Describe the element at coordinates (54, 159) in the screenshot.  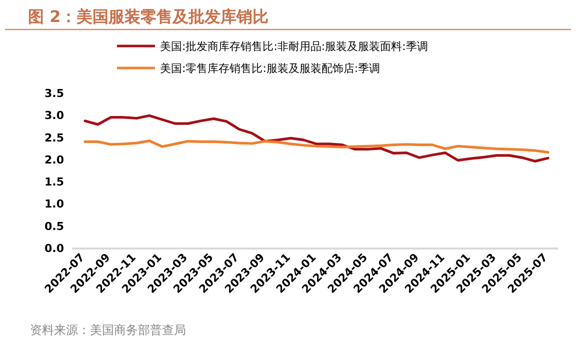
I see `y-tick-label: 2.0` at that location.